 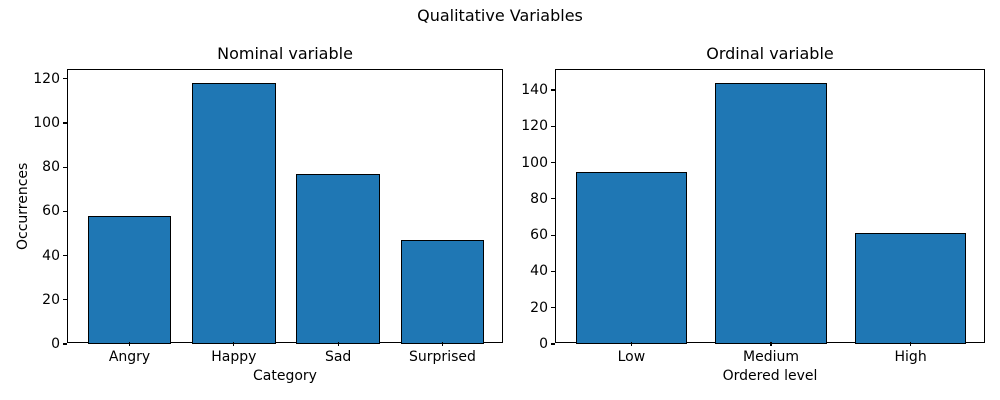 I want to click on x-tick-label: High, so click(x=910, y=357).